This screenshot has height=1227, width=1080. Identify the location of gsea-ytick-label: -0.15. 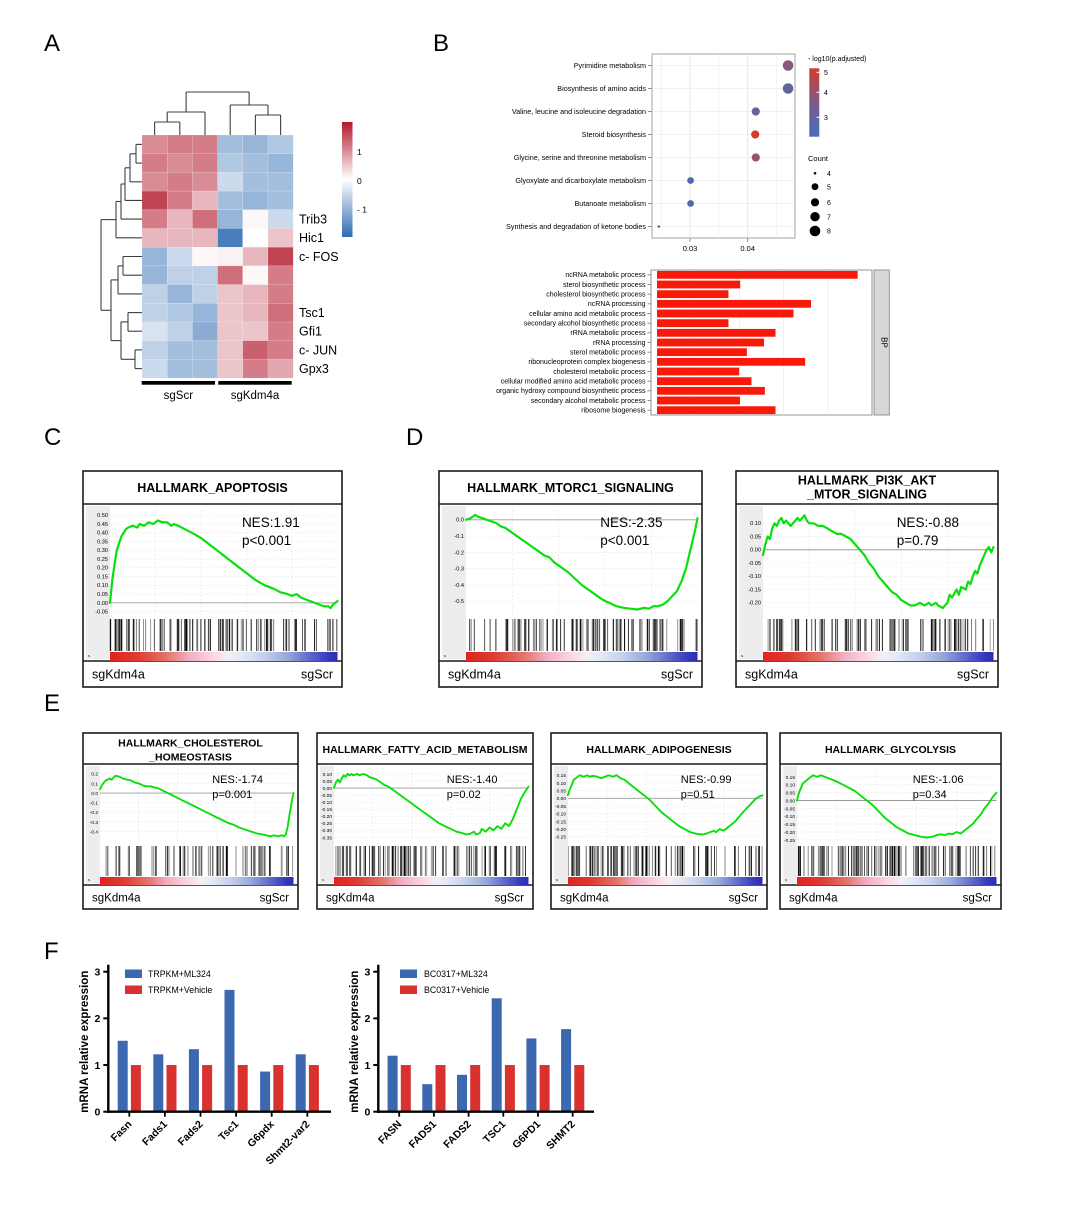
(754, 590).